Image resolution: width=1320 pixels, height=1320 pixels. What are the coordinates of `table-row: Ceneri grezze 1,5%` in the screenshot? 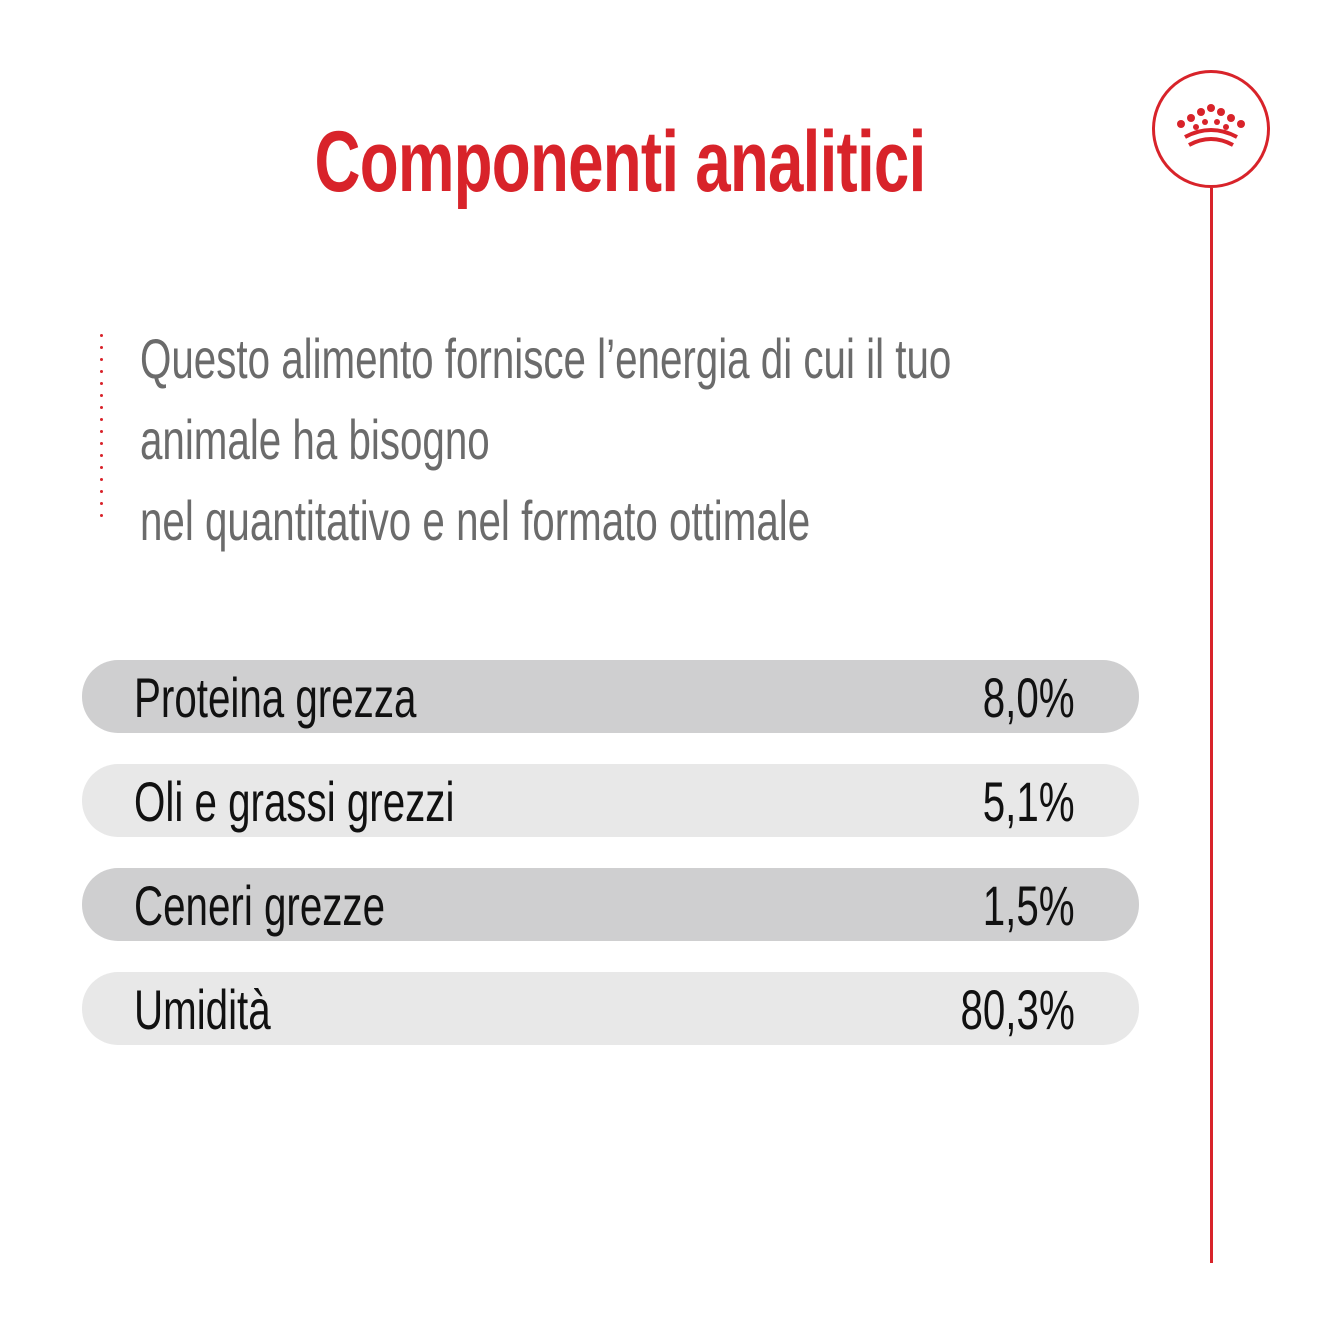 It's located at (610, 904).